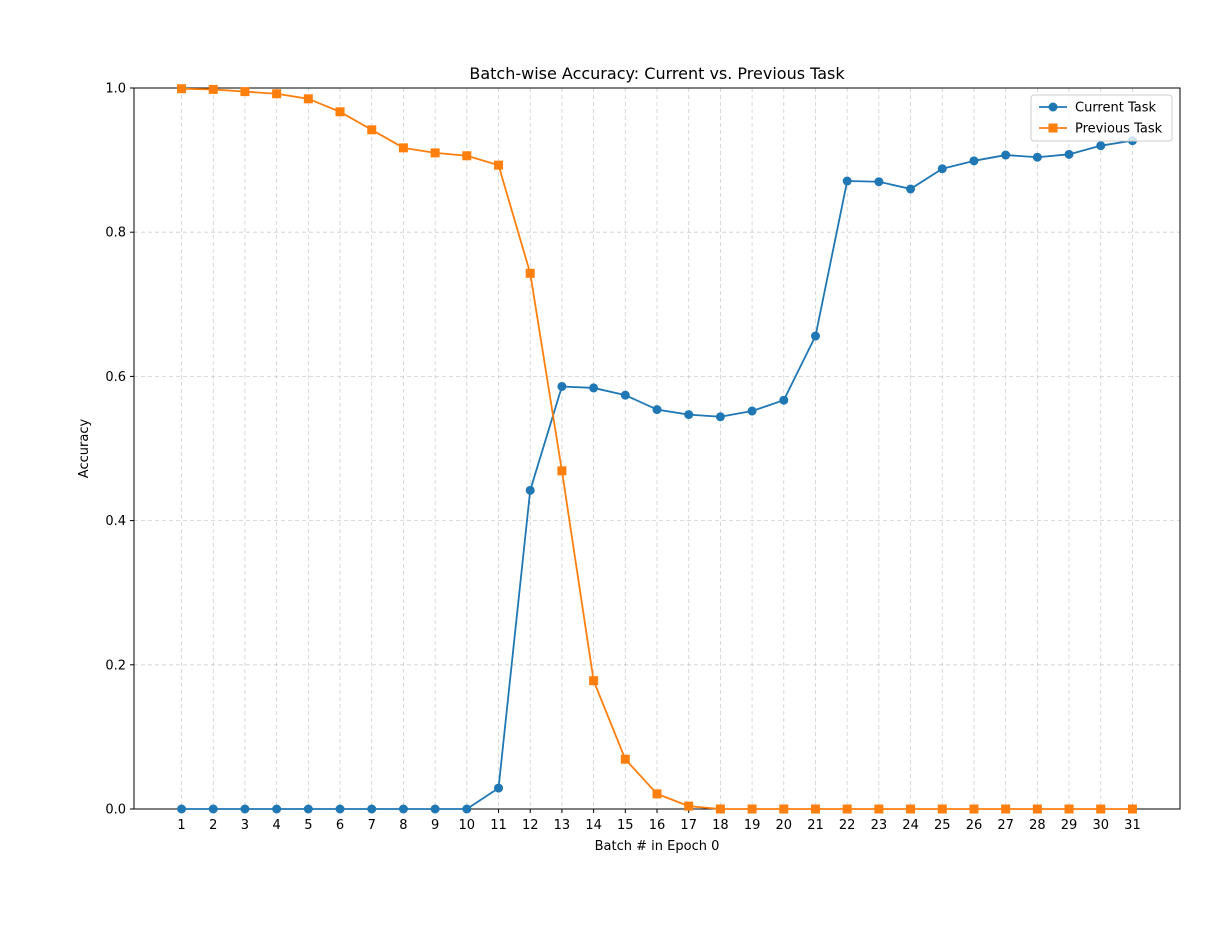  I want to click on x-tick-label: 20, so click(784, 825).